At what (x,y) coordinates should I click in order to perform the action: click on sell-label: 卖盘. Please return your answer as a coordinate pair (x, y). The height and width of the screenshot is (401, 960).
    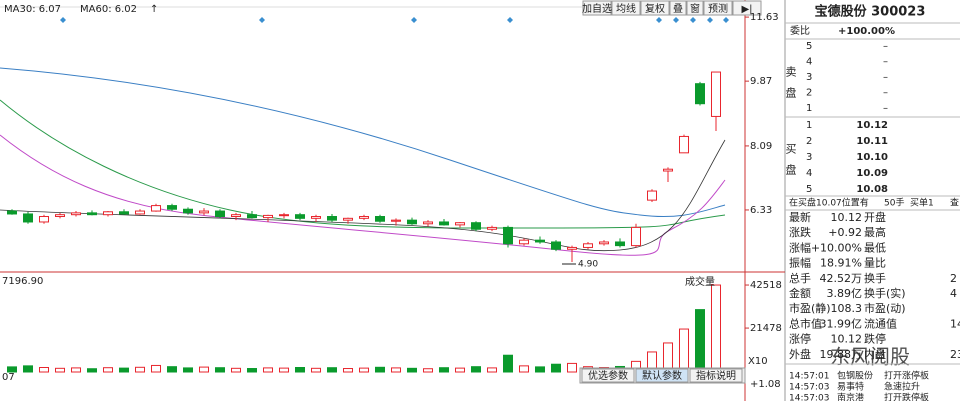
    Looking at the image, I should click on (790, 87).